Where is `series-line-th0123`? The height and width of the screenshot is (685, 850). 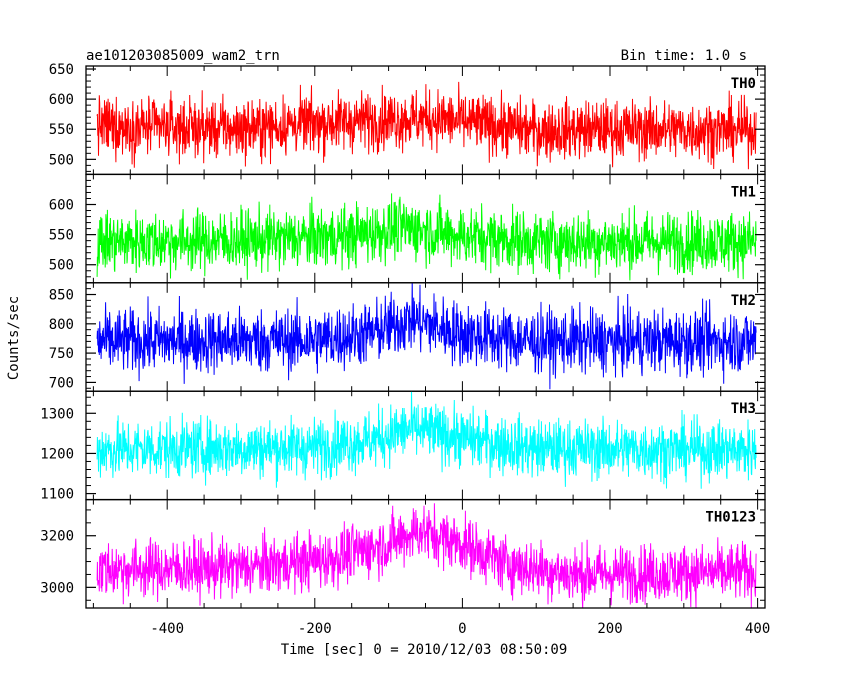 series-line-th0123 is located at coordinates (426, 556).